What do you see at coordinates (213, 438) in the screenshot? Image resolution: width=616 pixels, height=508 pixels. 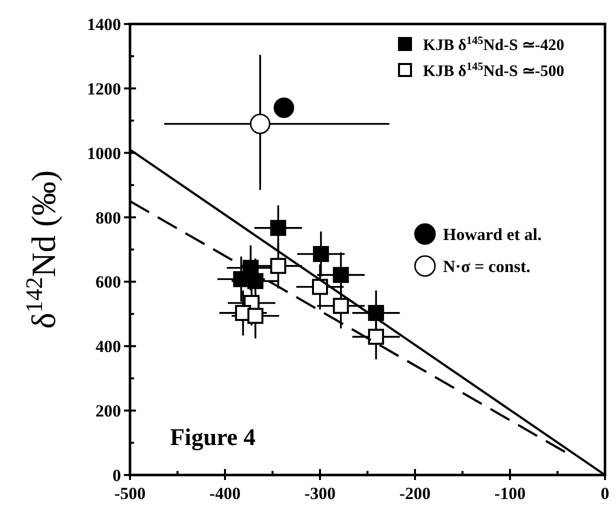 I see `annotation: Figure 4` at bounding box center [213, 438].